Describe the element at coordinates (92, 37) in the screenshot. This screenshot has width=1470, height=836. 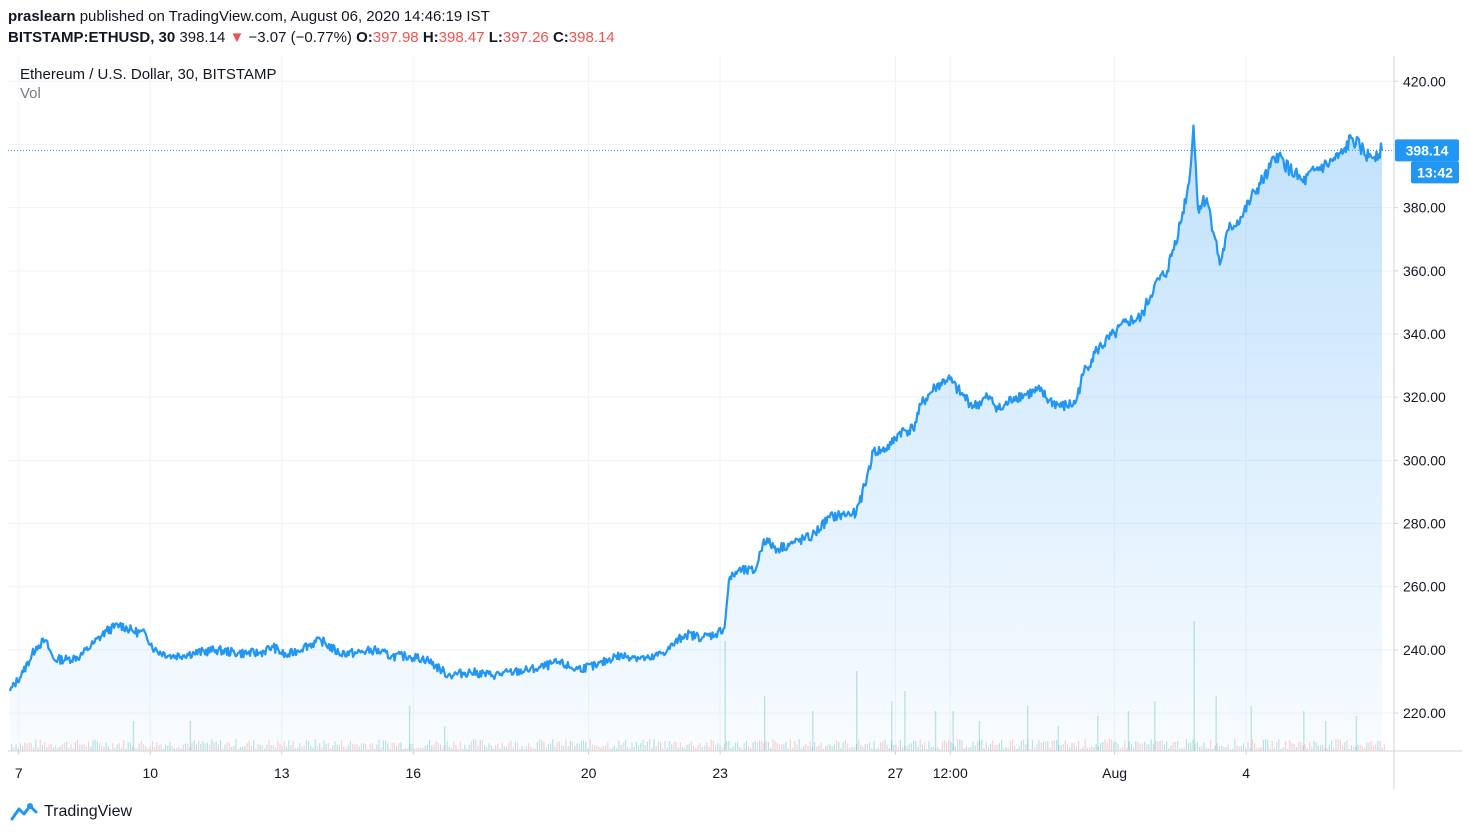
I see `symbol-label: BITSTAMP:ETHUSD, 30` at that location.